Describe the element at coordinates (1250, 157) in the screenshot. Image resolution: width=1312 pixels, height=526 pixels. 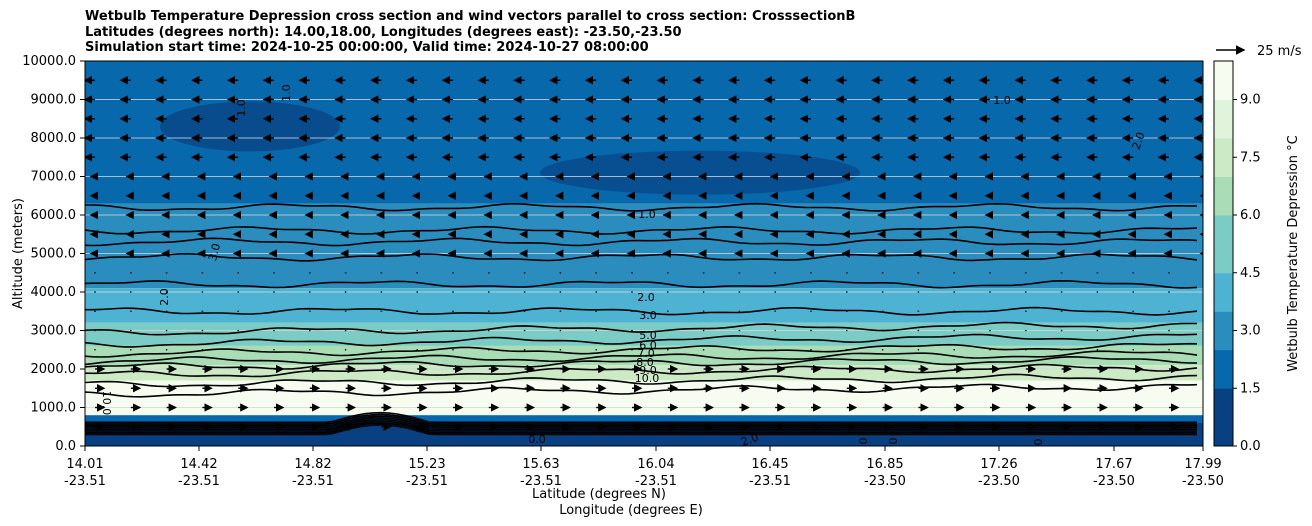
I see `colorbar-tick-label: 7.5` at that location.